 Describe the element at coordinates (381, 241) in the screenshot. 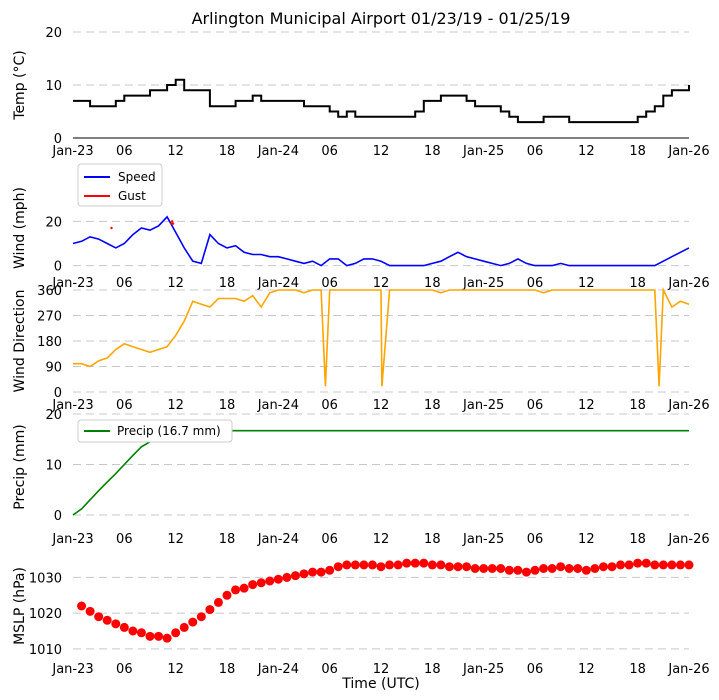

I see `series-line-speed` at that location.